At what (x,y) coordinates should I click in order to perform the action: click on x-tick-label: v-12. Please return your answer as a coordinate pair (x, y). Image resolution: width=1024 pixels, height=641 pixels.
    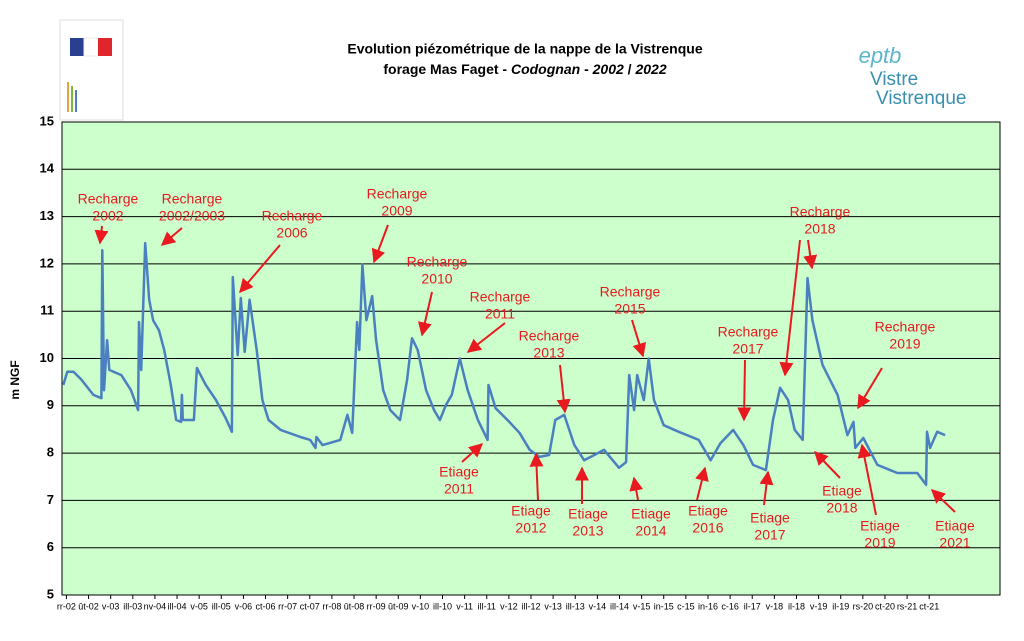
    Looking at the image, I should click on (509, 606).